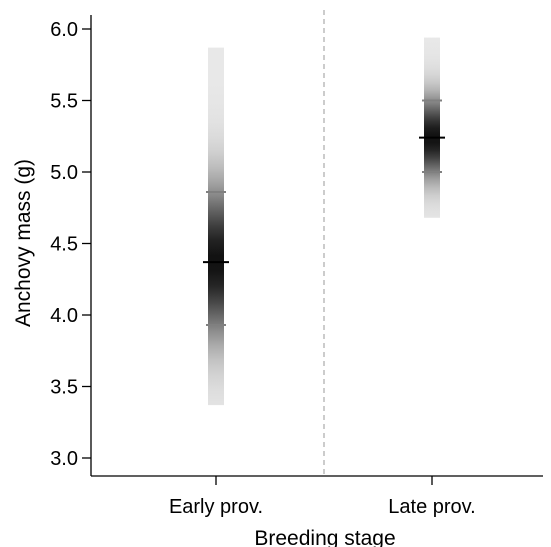  I want to click on y-tick-label: 4.5, so click(64, 245).